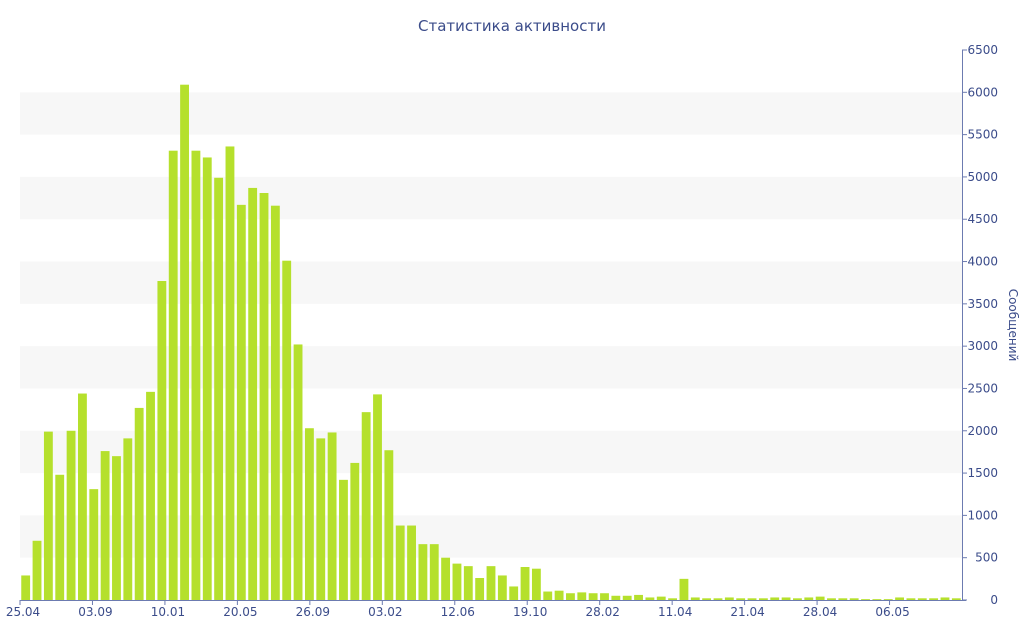 This screenshot has width=1024, height=640. Describe the element at coordinates (530, 612) in the screenshot. I see `x-tick-label: 19.10` at that location.